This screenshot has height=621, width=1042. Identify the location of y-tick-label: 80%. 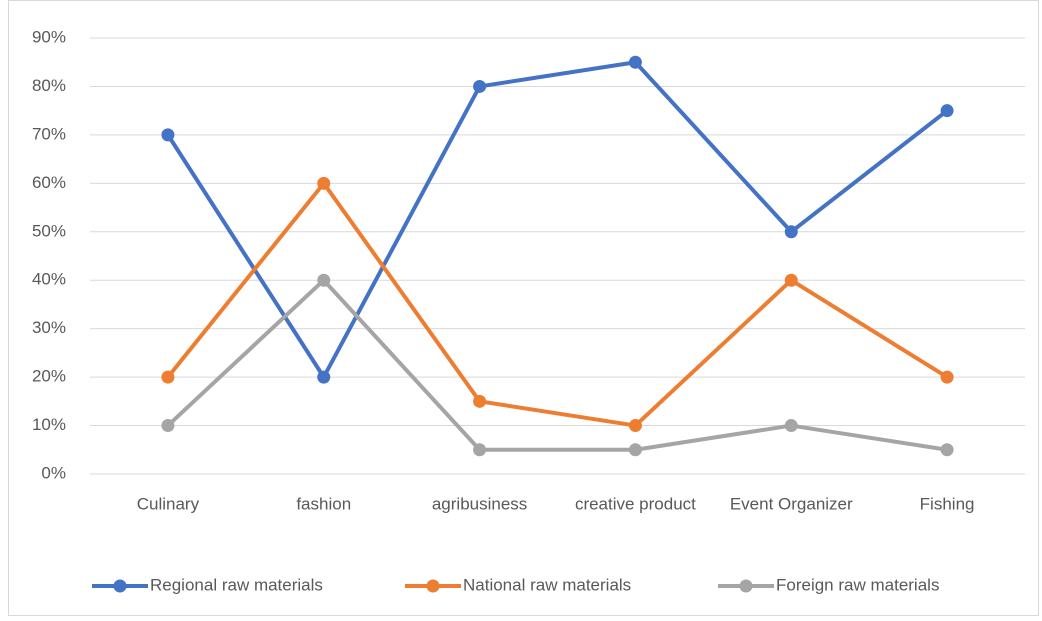
(49, 85).